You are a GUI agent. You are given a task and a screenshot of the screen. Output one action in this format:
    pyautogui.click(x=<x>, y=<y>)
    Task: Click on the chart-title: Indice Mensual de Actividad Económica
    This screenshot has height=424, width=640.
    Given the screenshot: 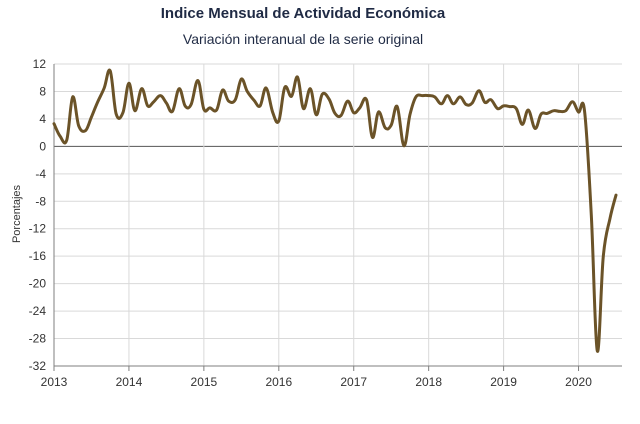 What is the action you would take?
    pyautogui.click(x=303, y=13)
    